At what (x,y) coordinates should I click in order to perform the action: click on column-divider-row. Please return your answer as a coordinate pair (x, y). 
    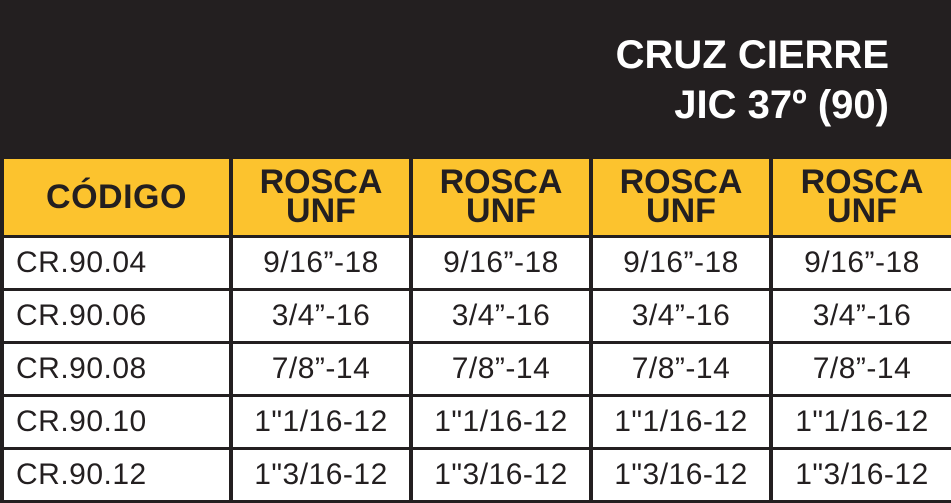
    Looking at the image, I should click on (475, 143).